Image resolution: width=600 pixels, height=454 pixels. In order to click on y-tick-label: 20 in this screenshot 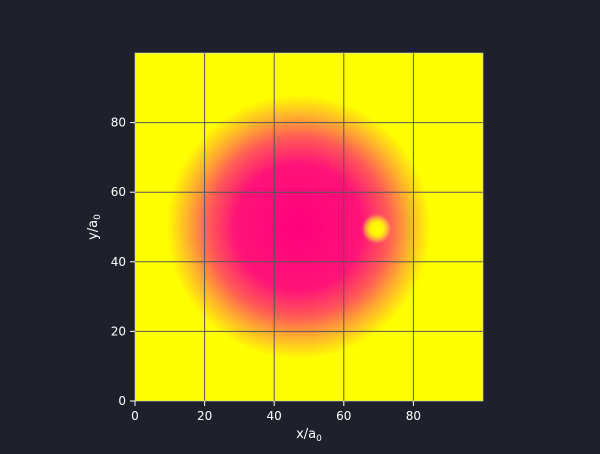, I will do `click(118, 331)`.